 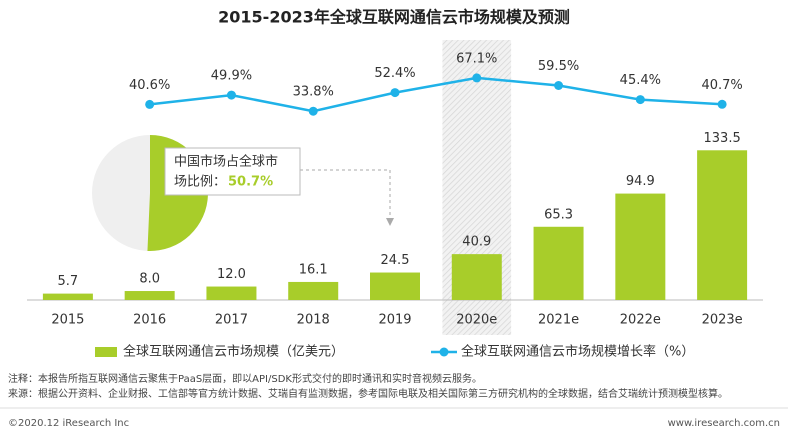 What do you see at coordinates (347, 197) in the screenshot?
I see `annotation-arrow` at bounding box center [347, 197].